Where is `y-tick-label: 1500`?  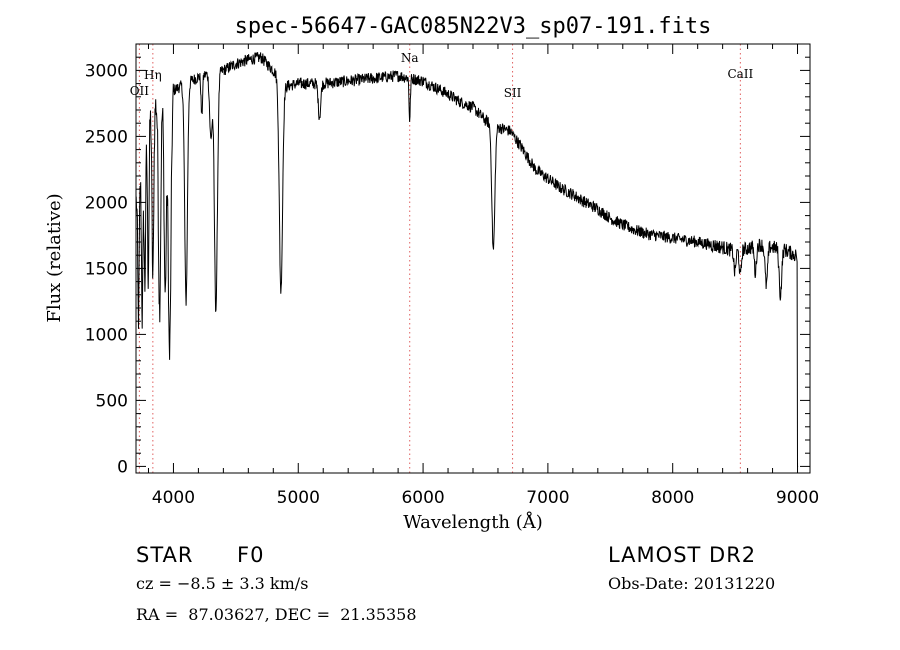 y-tick-label: 1500 is located at coordinates (106, 269).